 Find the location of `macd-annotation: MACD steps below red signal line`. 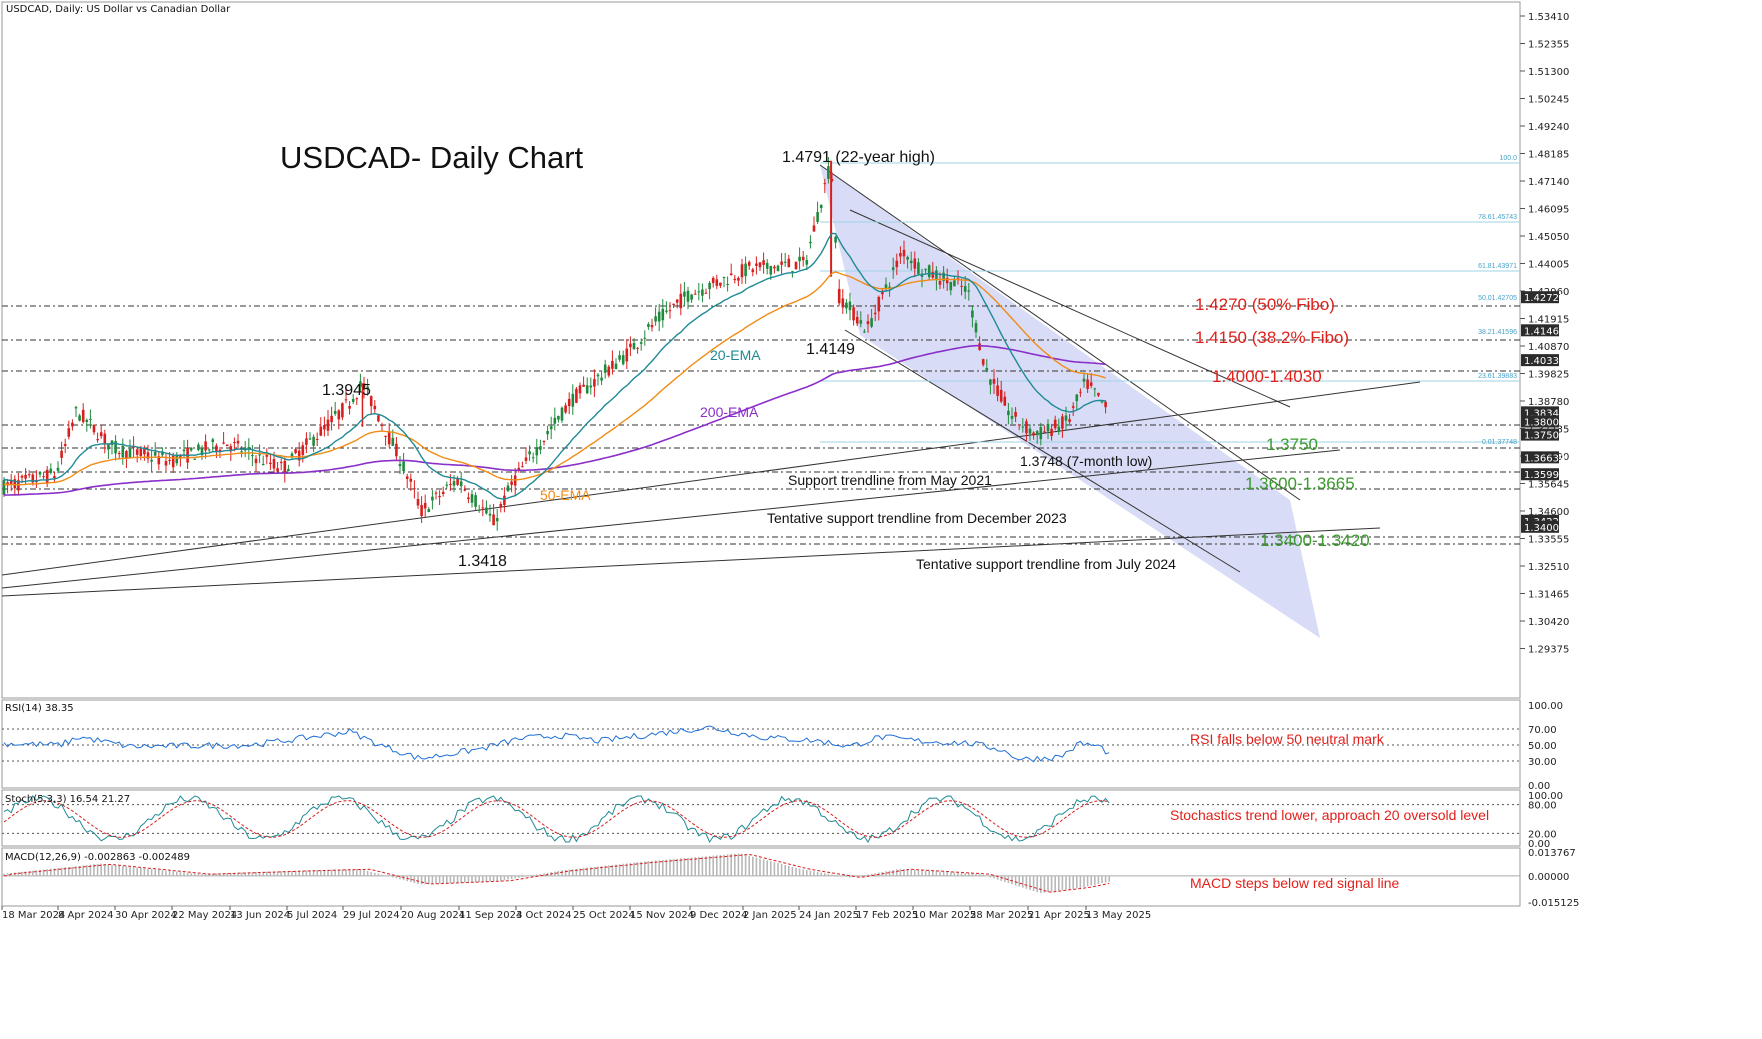

macd-annotation: MACD steps below red signal line is located at coordinates (1295, 883).